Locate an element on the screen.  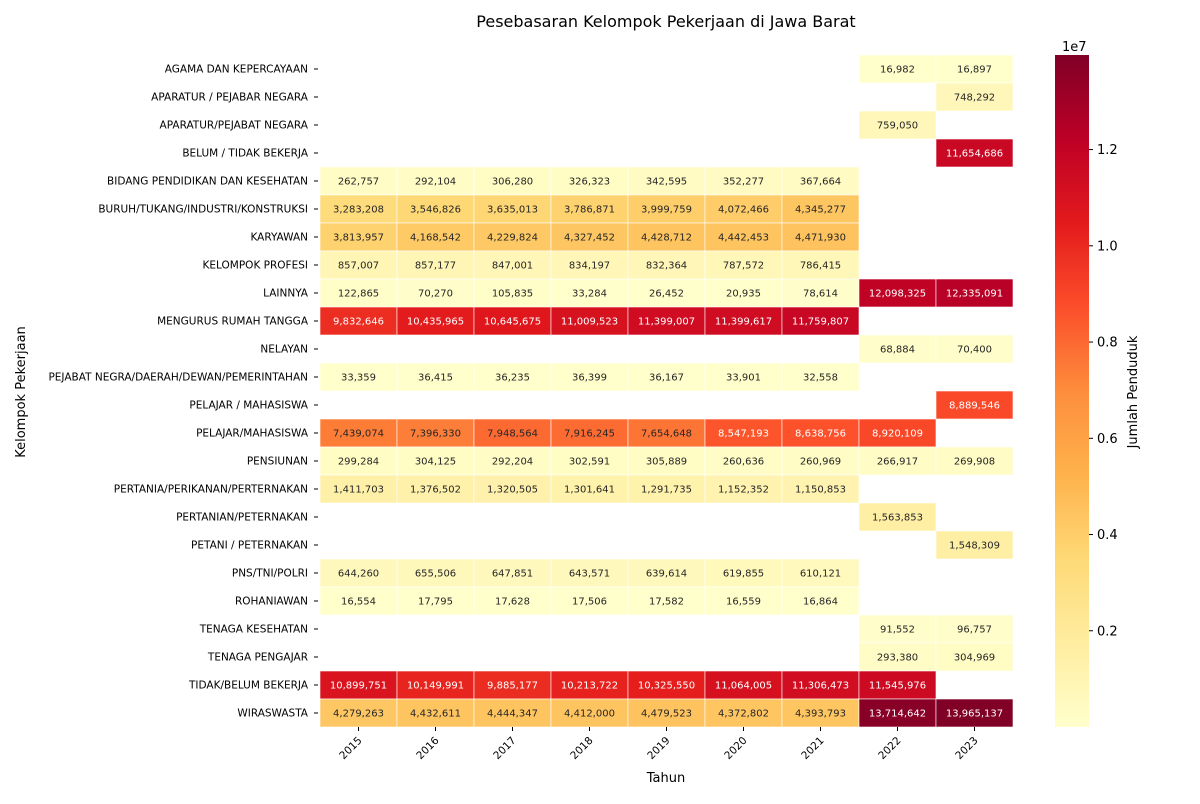
cell-value-label: 7,439,074 is located at coordinates (358, 434).